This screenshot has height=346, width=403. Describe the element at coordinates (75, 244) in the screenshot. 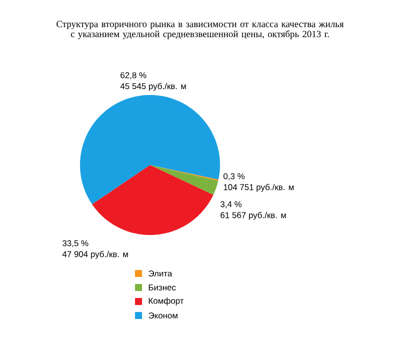

I see `data-label: 33,5 %` at that location.